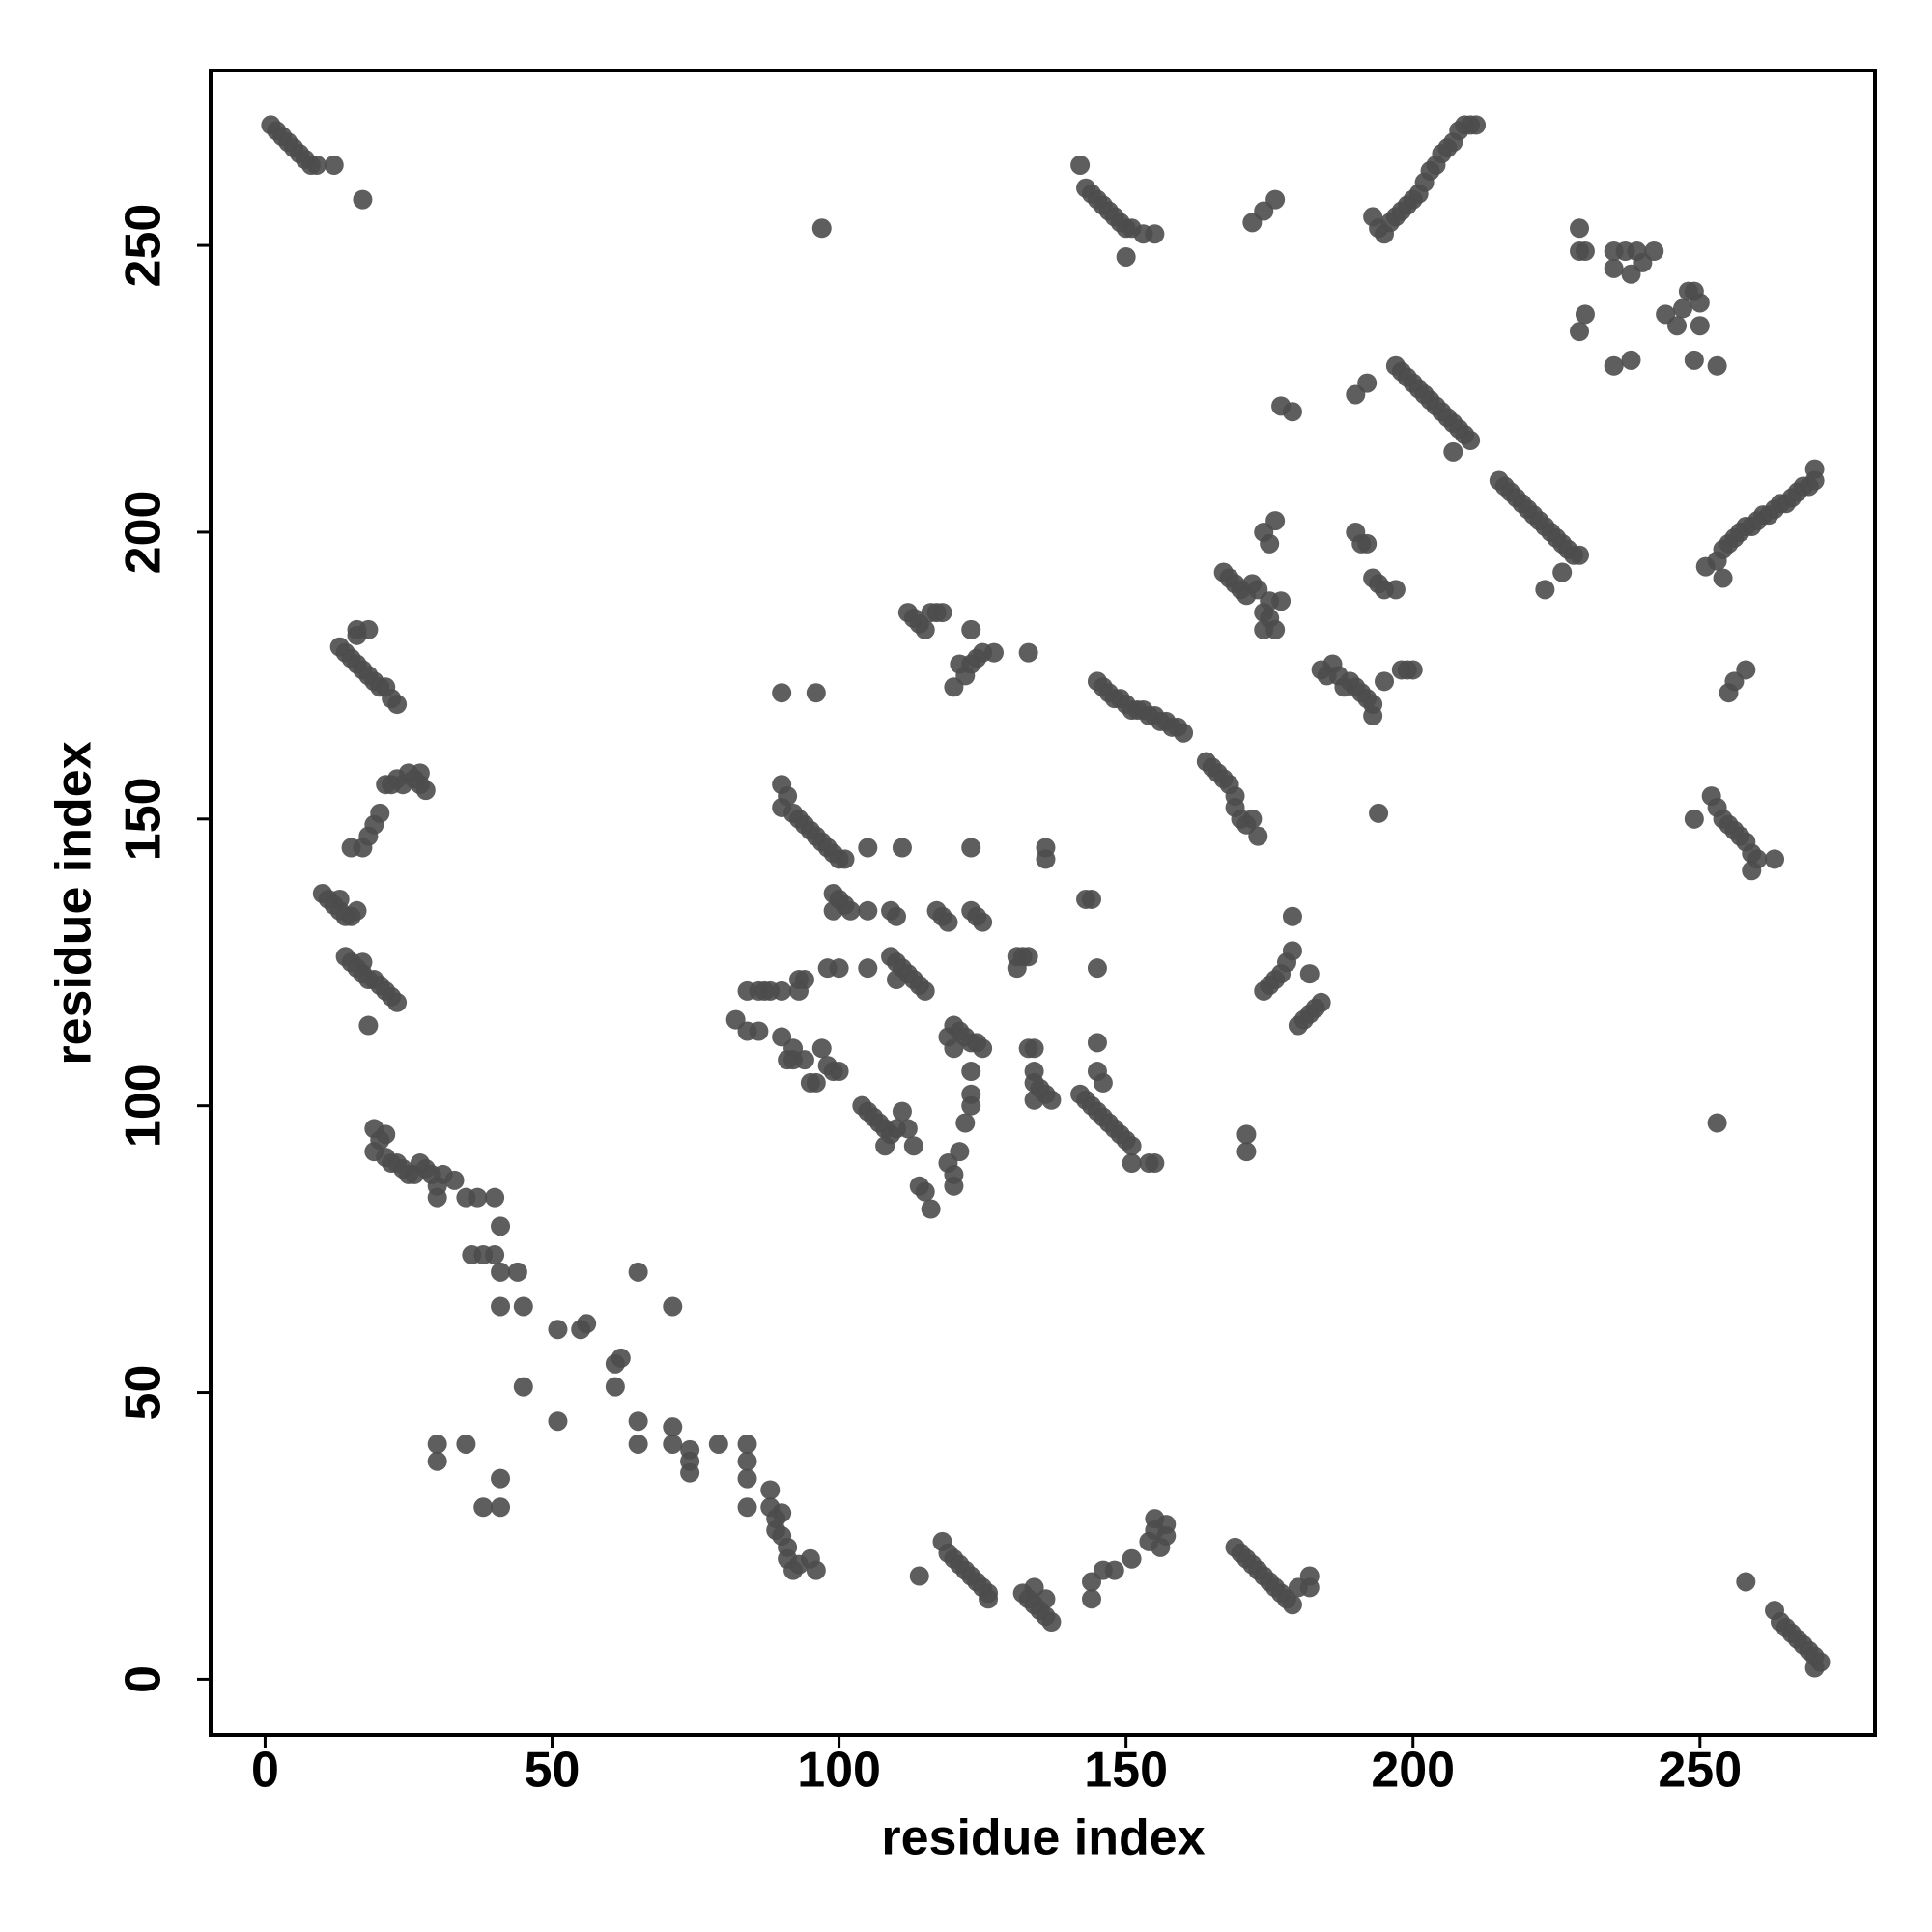  I want to click on x-tick-label: 150, so click(1126, 1771).